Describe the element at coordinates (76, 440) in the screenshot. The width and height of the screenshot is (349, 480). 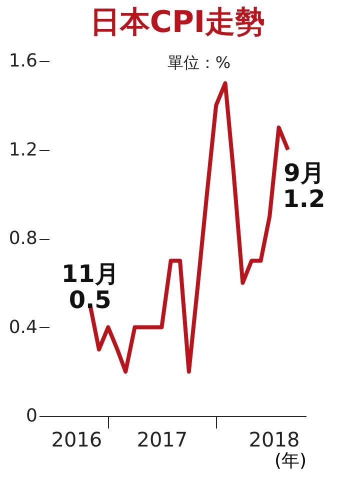
I see `x-tick-label: 2016` at that location.